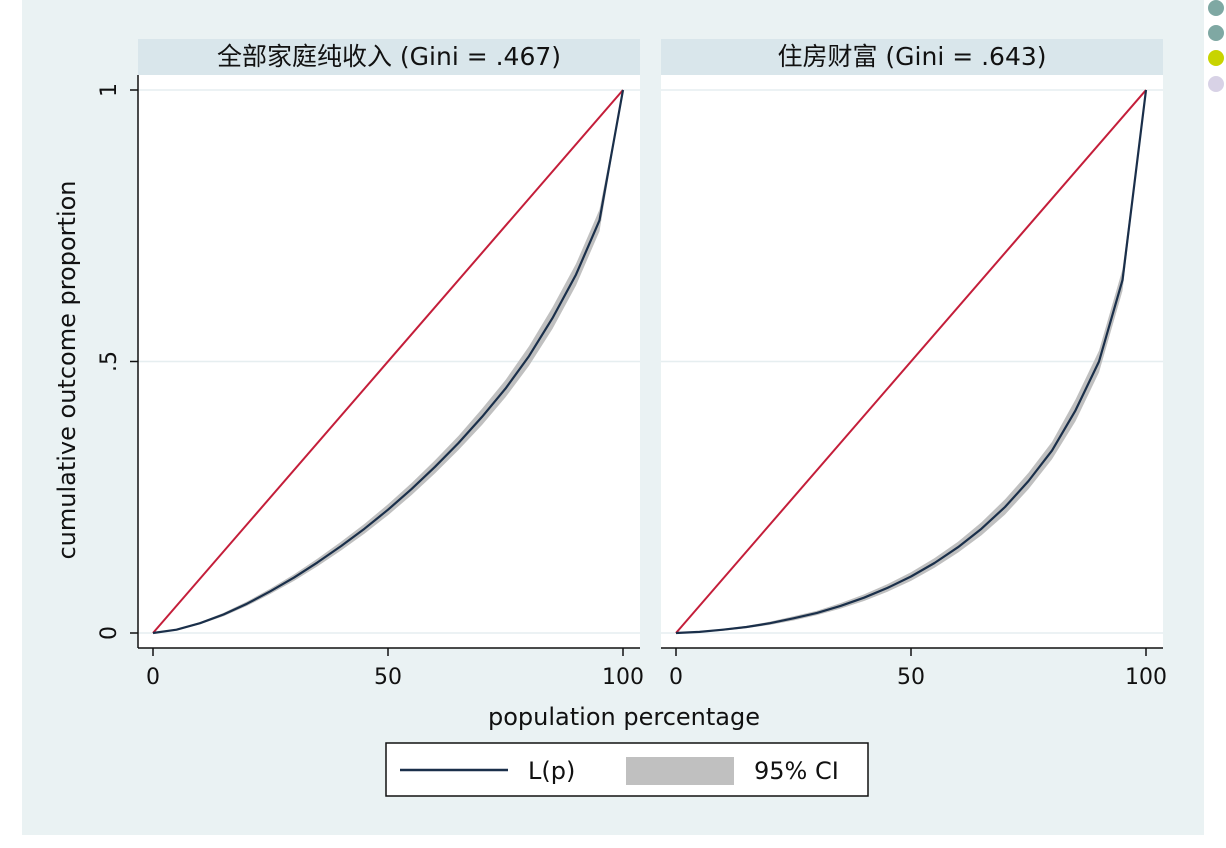  I want to click on panel-title: 全部家庭纯收入 (Gini = .467), so click(389, 56).